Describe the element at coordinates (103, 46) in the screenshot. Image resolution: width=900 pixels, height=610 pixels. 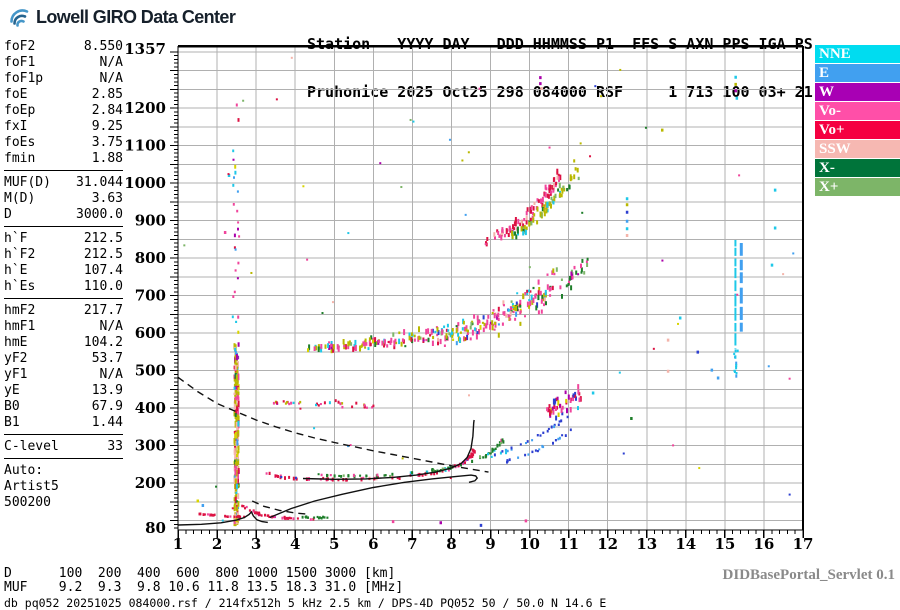
I see `param-value: 8.550` at that location.